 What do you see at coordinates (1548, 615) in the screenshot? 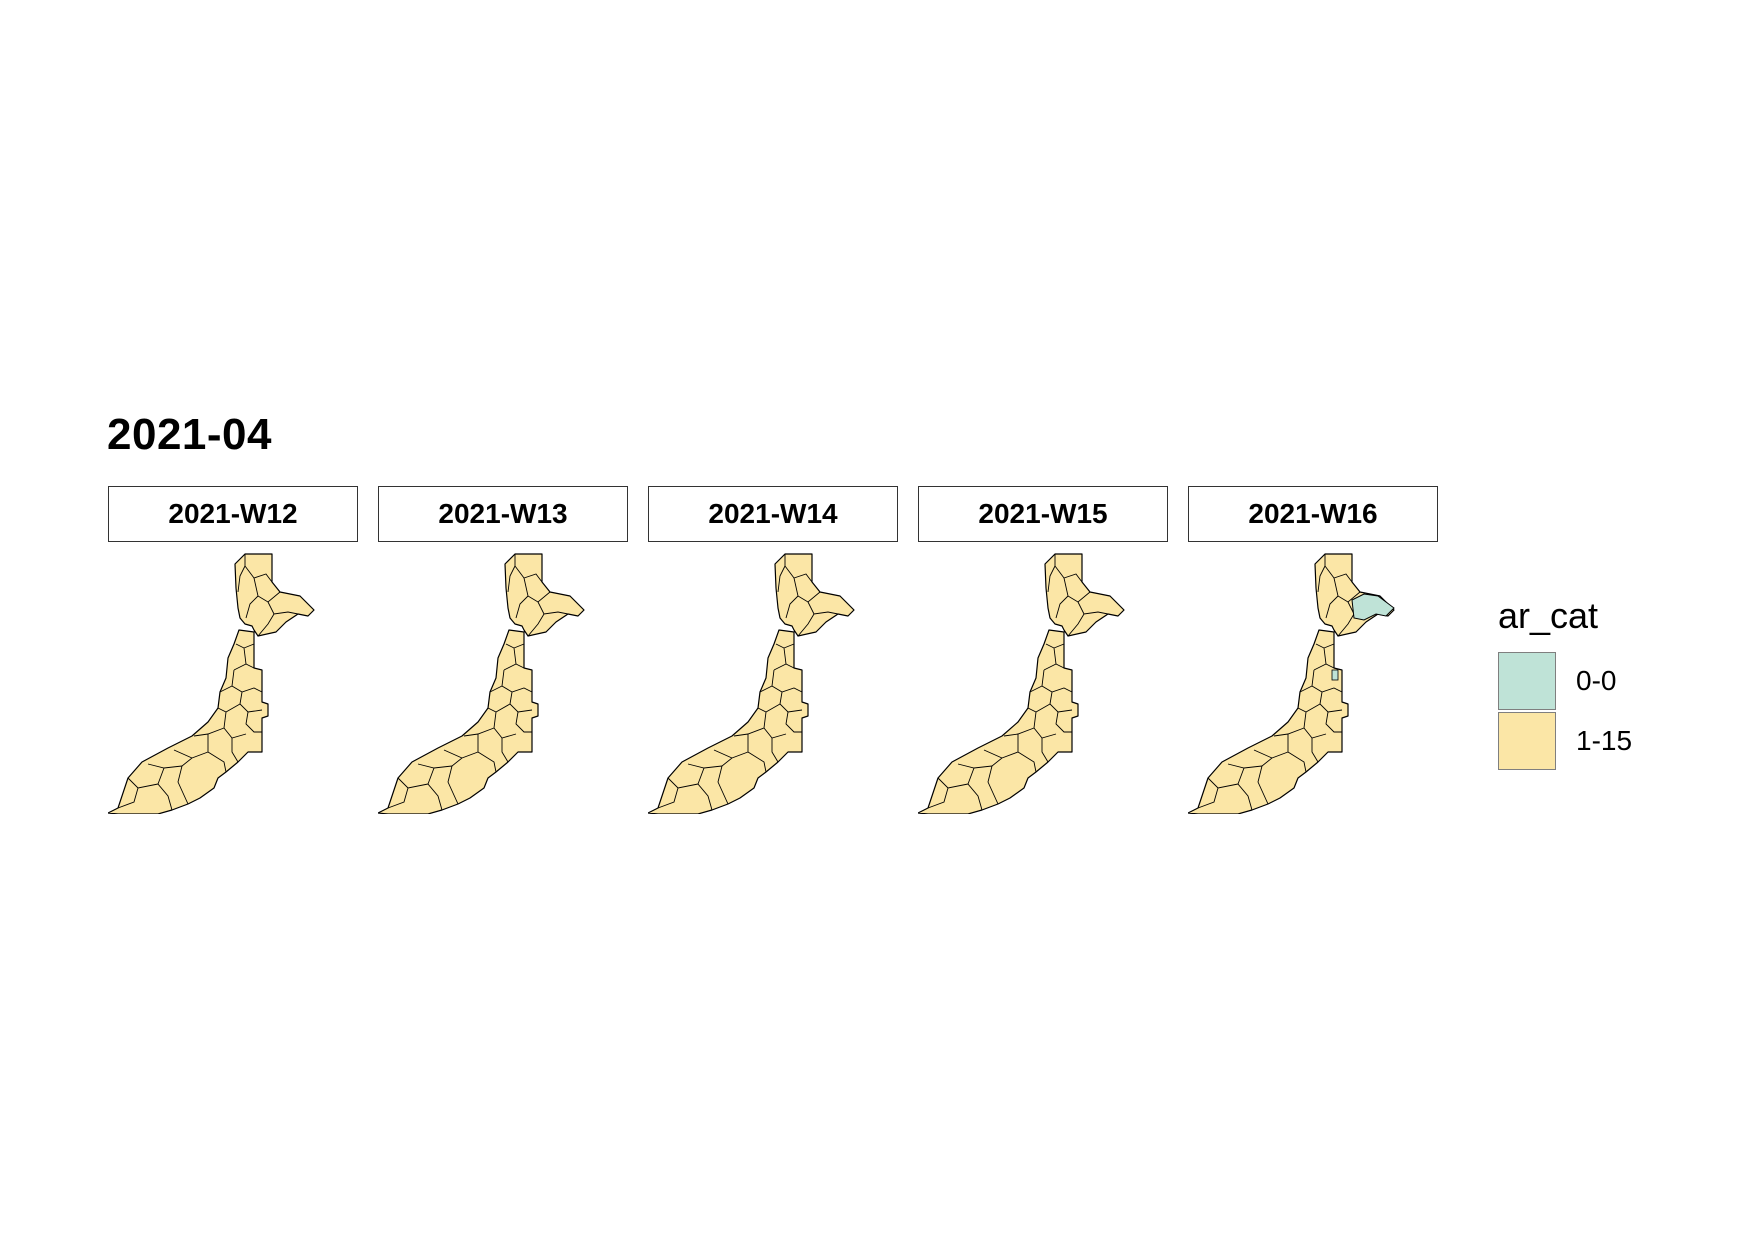
I see `legend-title: ar_cat` at bounding box center [1548, 615].